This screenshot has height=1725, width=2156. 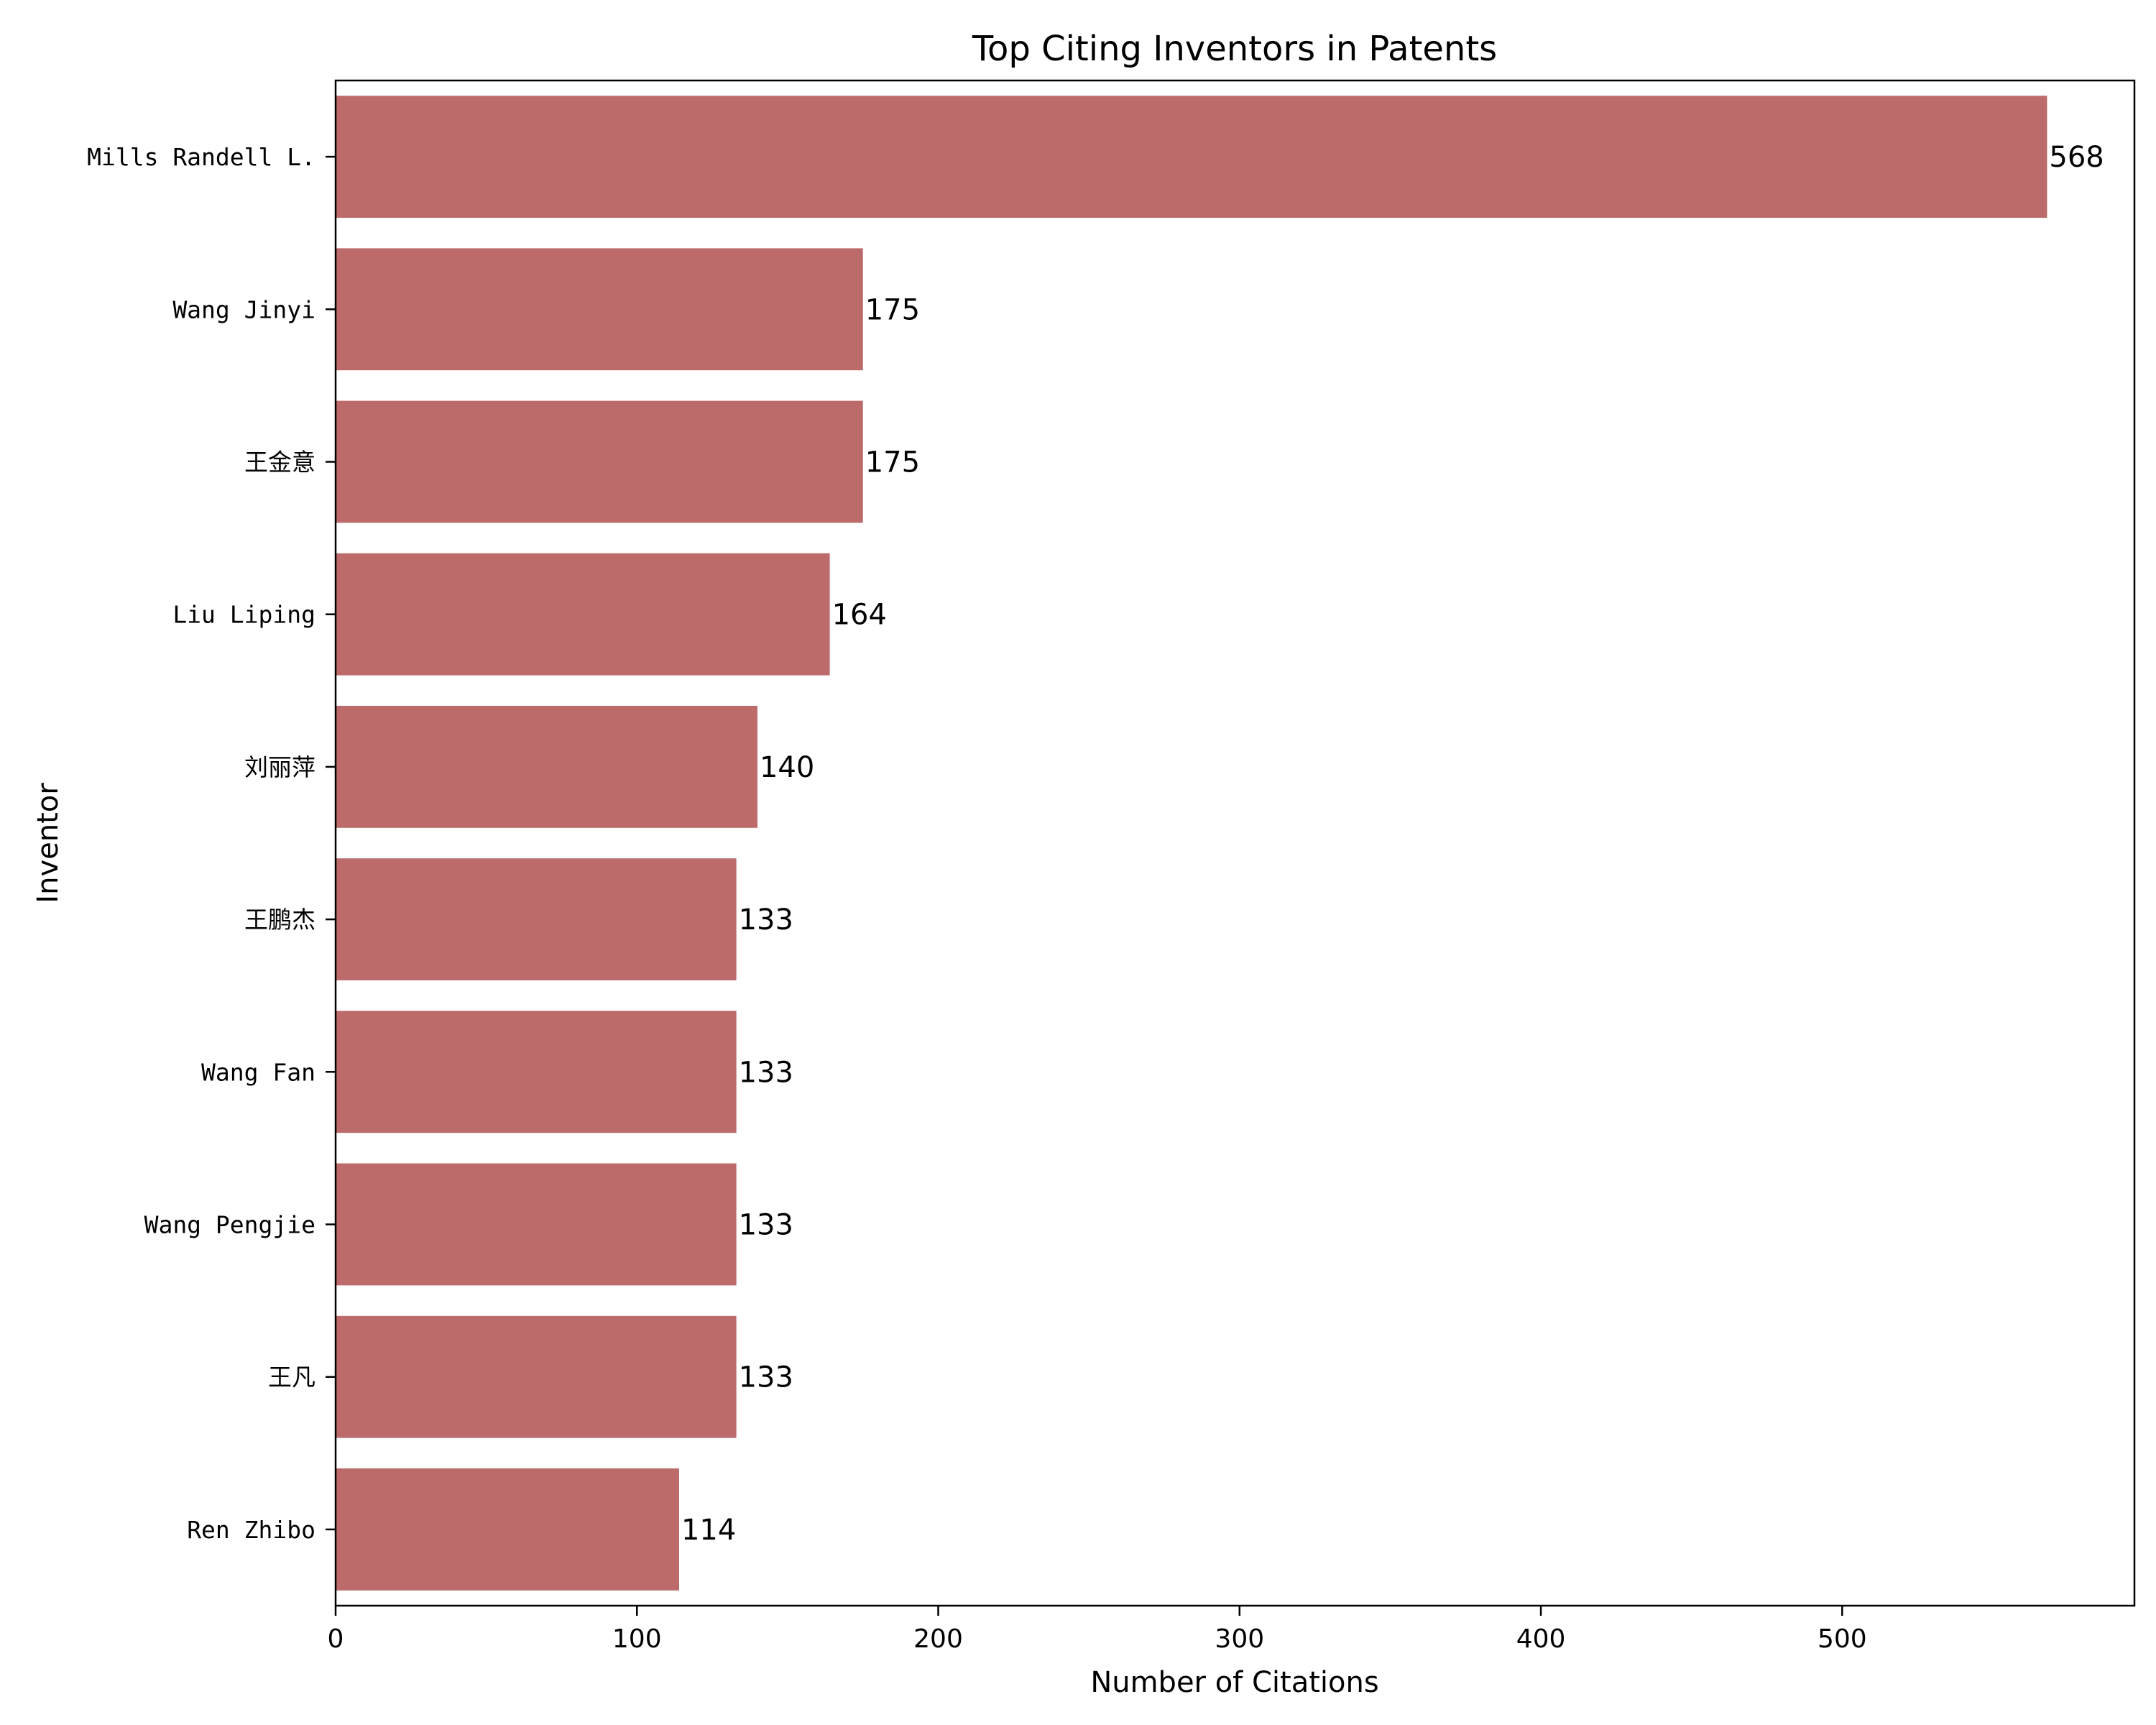 I want to click on y-tick-label: Wang Fan, so click(x=258, y=1072).